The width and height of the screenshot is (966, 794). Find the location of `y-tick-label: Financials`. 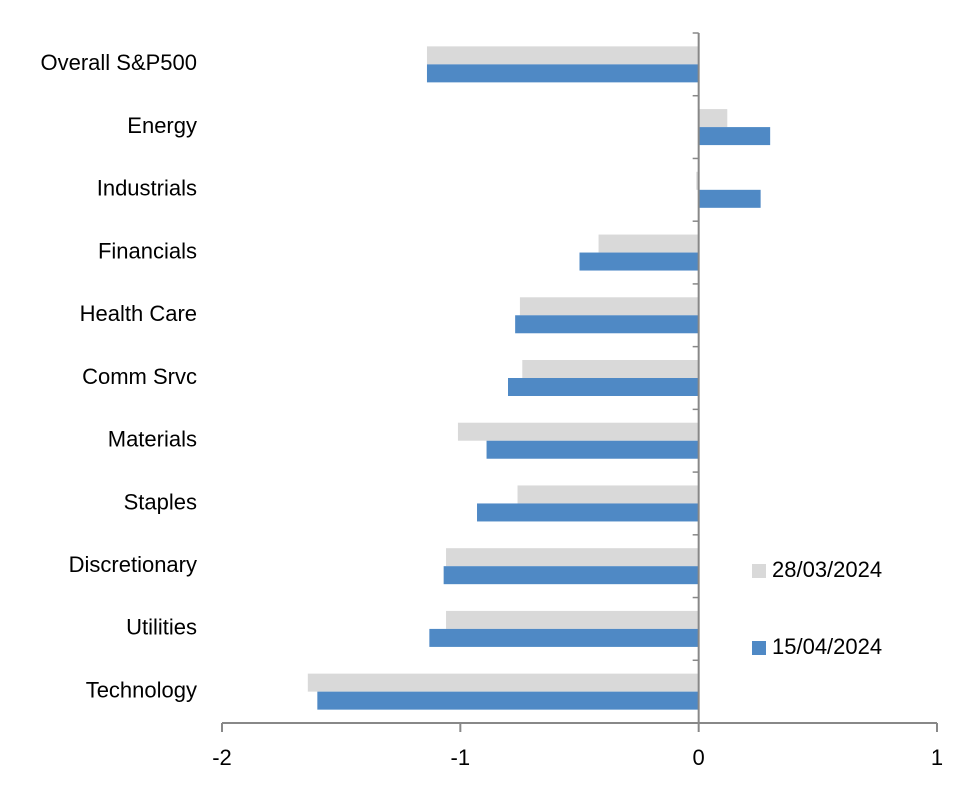

y-tick-label: Financials is located at coordinates (147, 250).